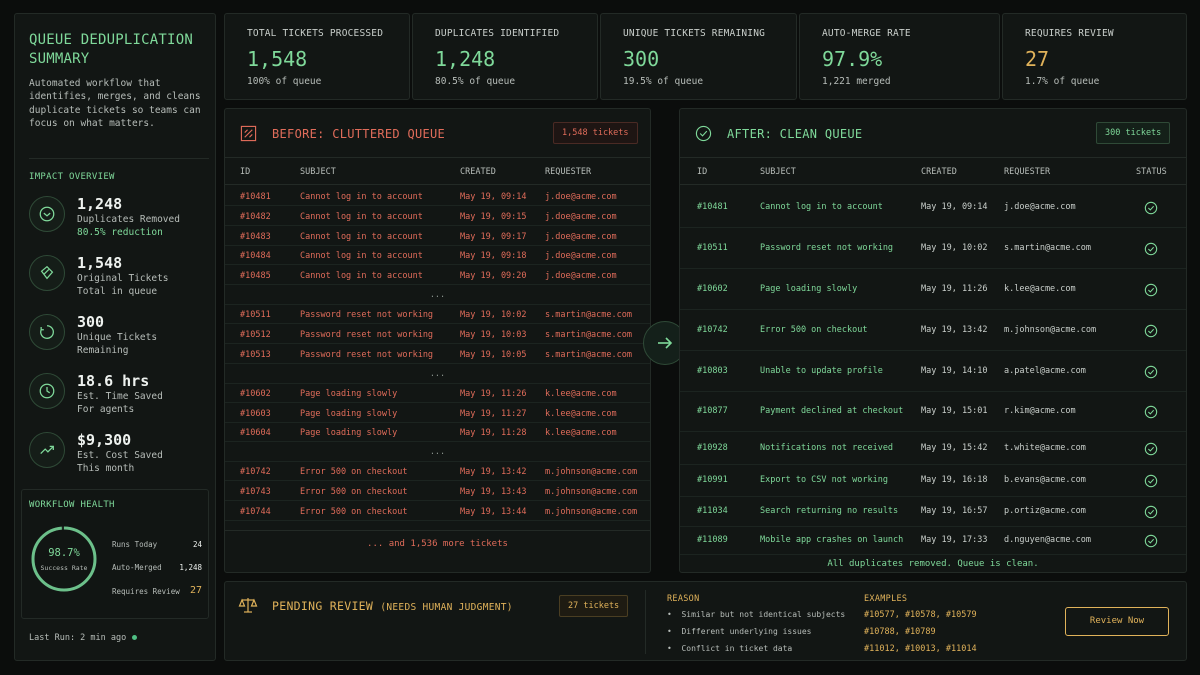 This screenshot has height=675, width=1200. Describe the element at coordinates (683, 599) in the screenshot. I see `reason-heading: REASON` at that location.